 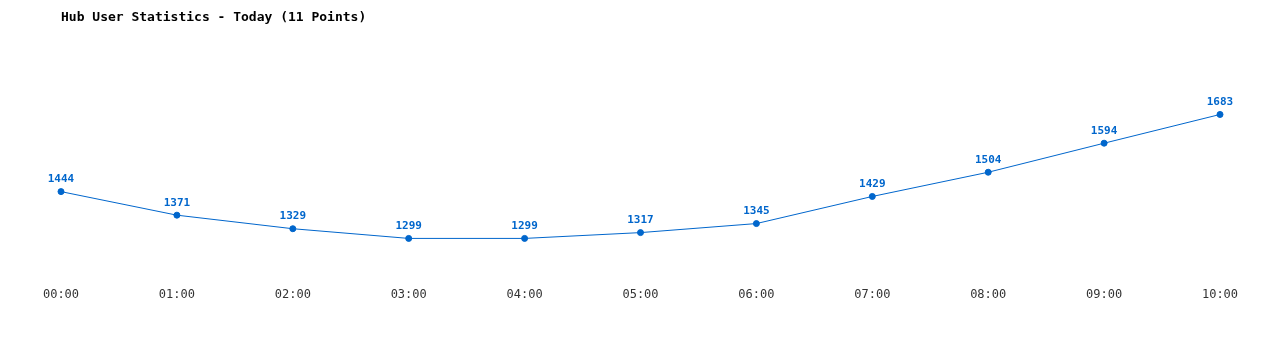 I want to click on data-label: 1329, so click(x=293, y=216).